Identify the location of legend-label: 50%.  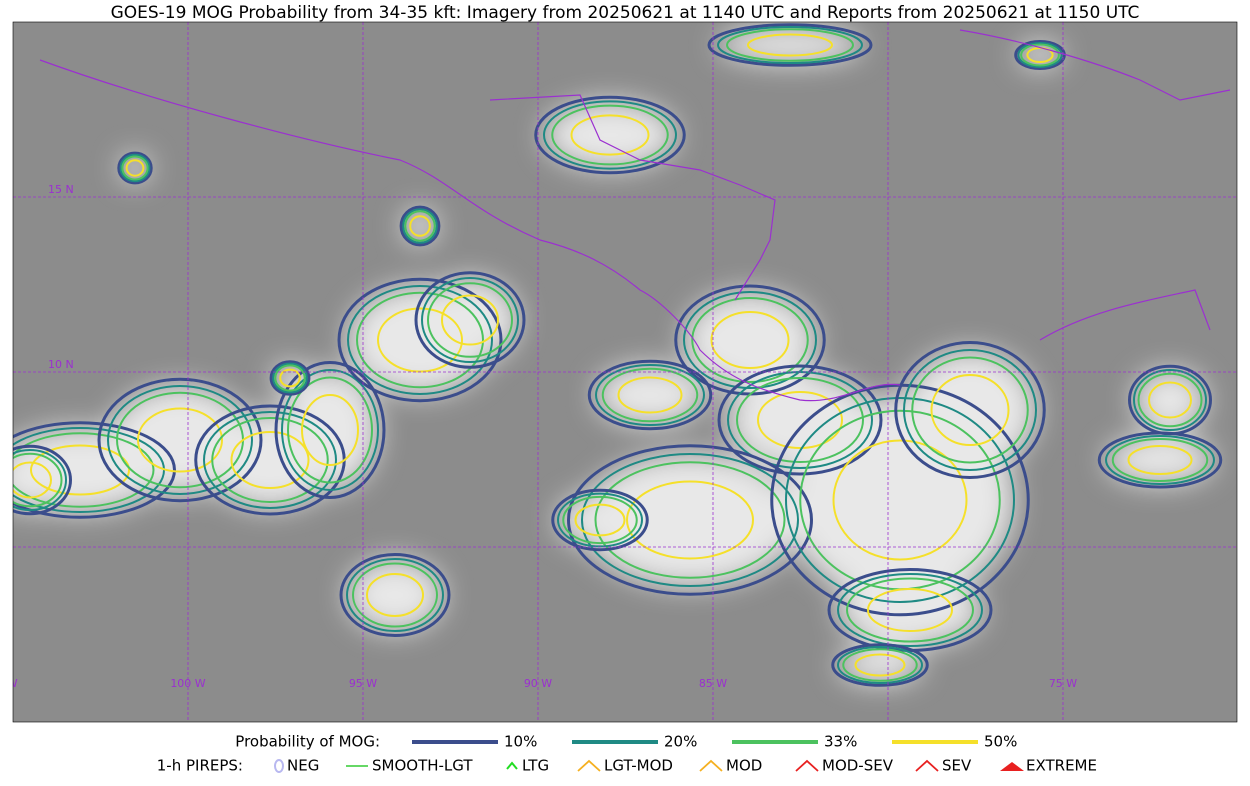
(1000, 742).